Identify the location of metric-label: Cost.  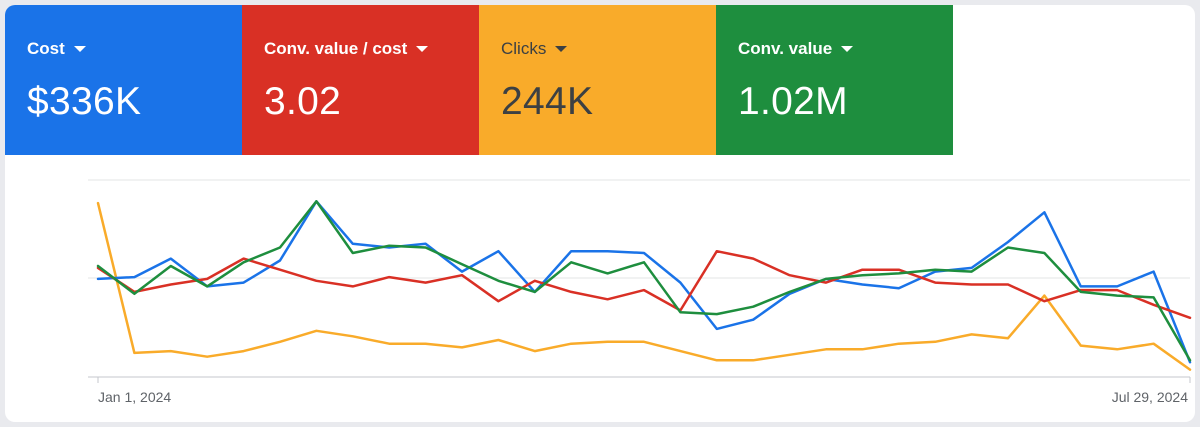
(46, 48).